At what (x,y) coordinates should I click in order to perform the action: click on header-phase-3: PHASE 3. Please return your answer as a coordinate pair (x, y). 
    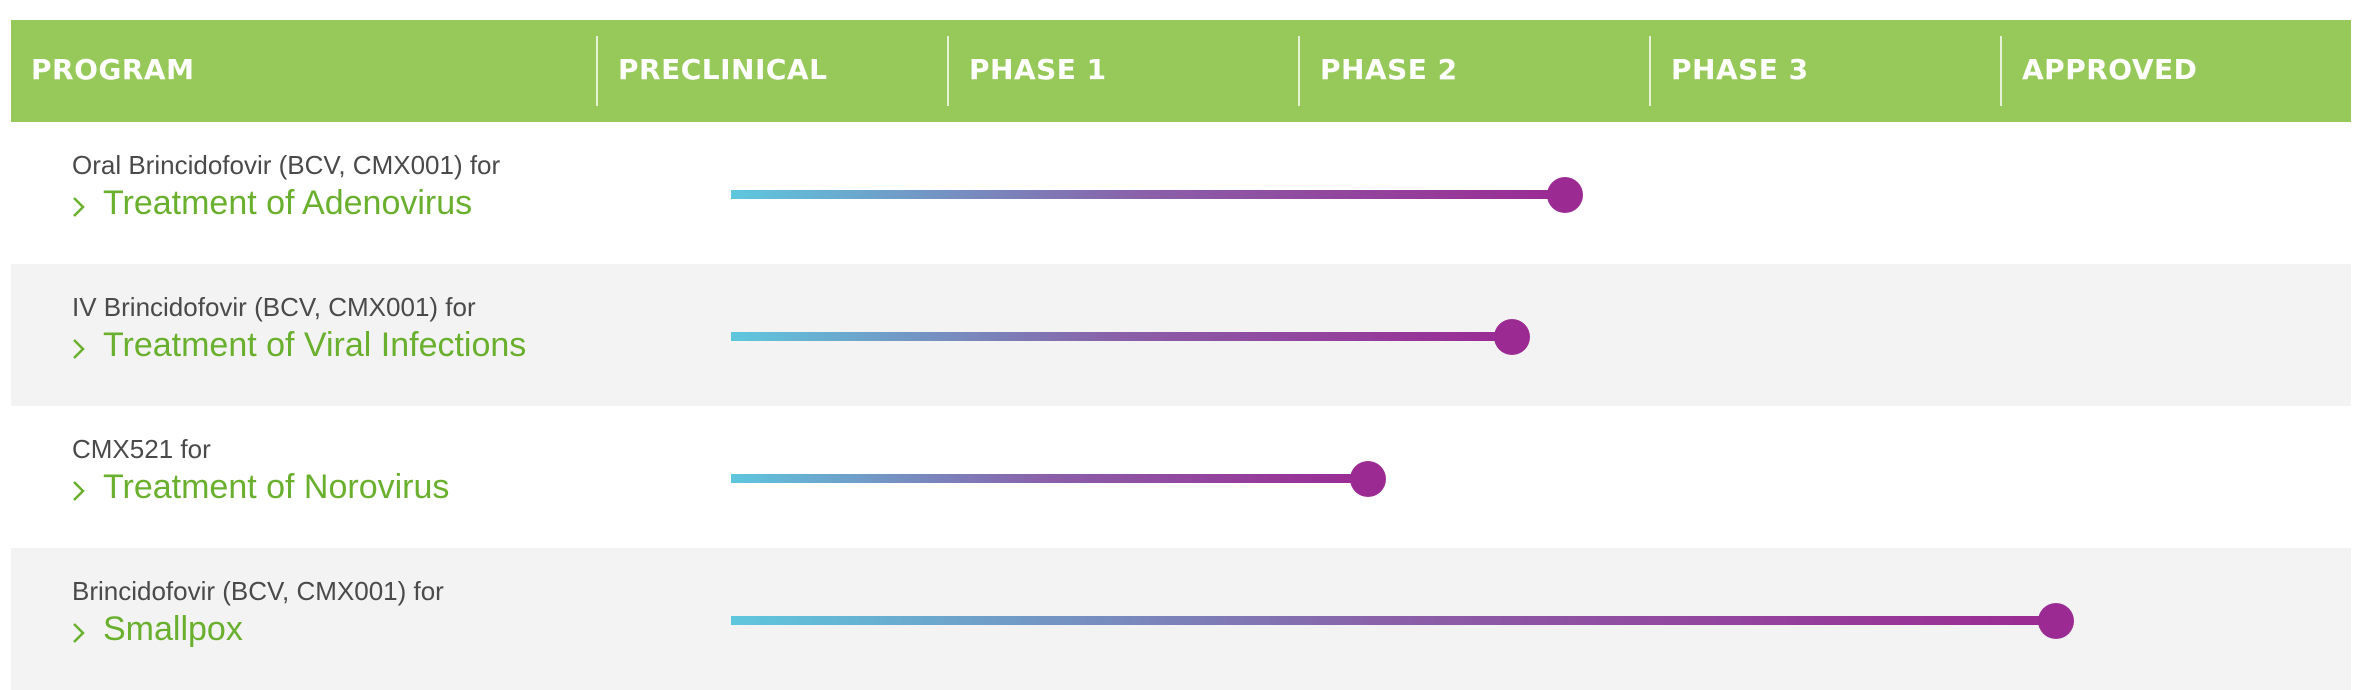
    Looking at the image, I should click on (1824, 71).